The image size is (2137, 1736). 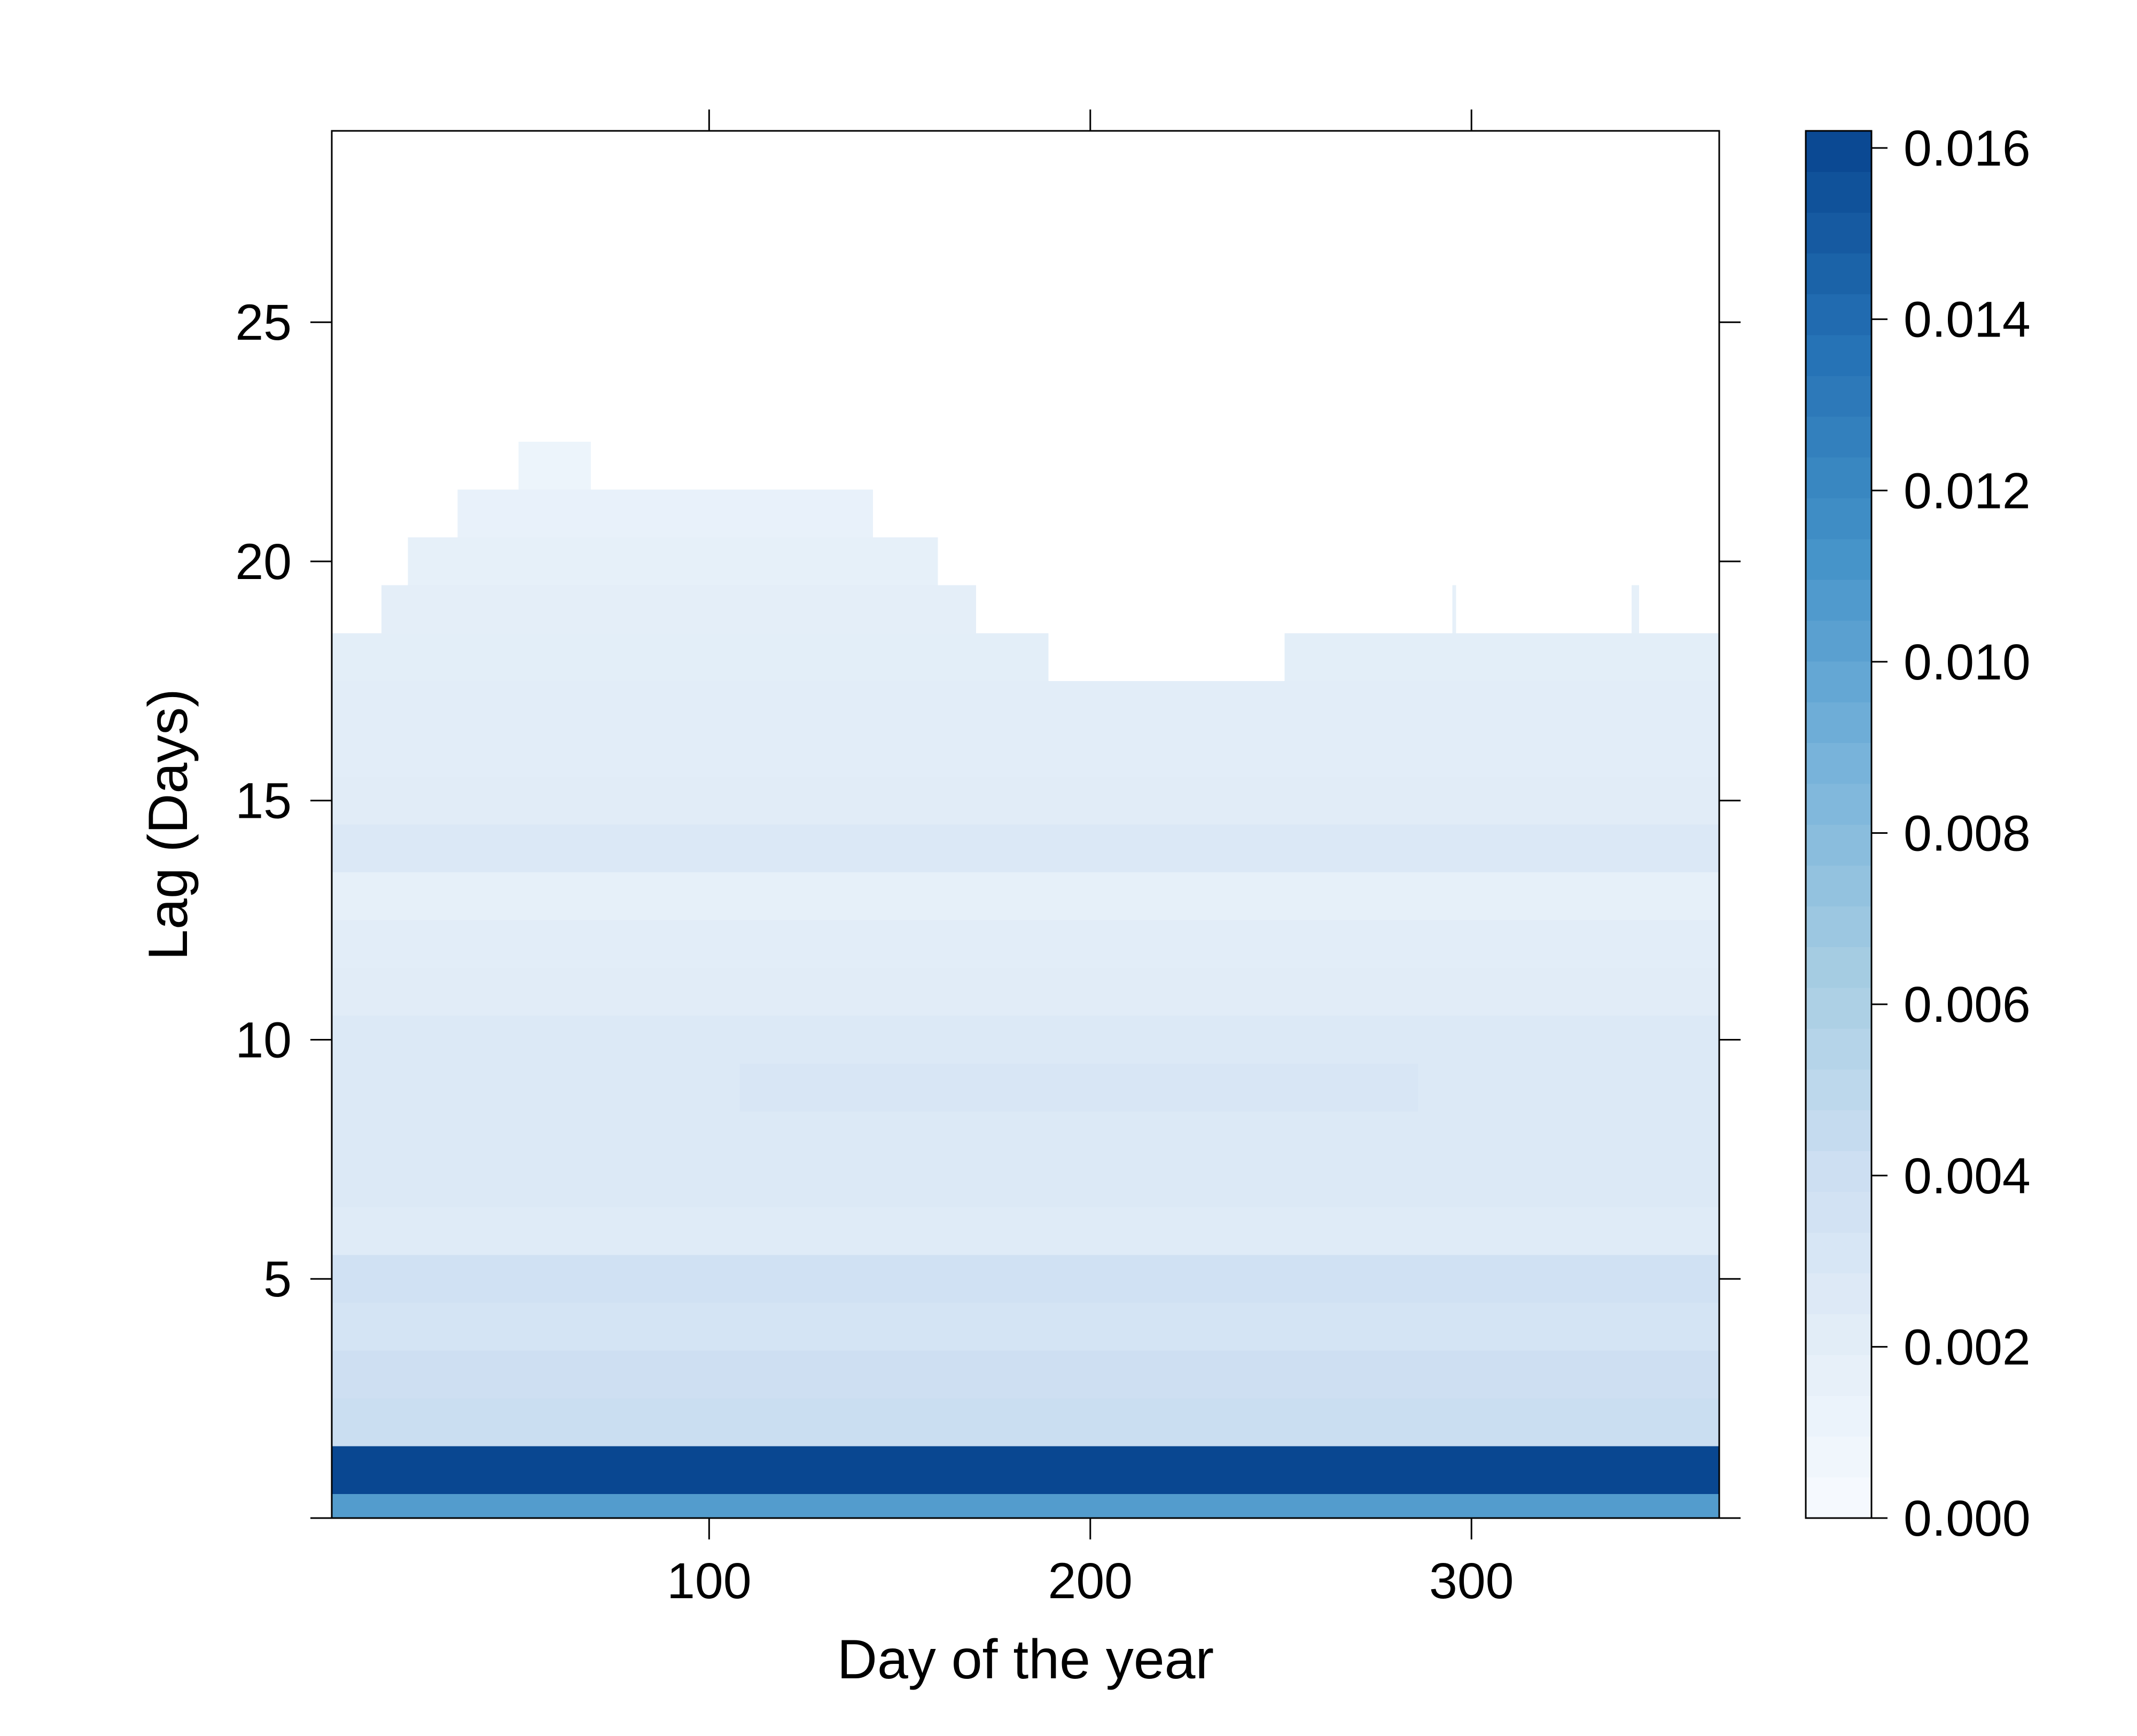 What do you see at coordinates (1967, 320) in the screenshot?
I see `colorbar-tick-label: 0.014` at bounding box center [1967, 320].